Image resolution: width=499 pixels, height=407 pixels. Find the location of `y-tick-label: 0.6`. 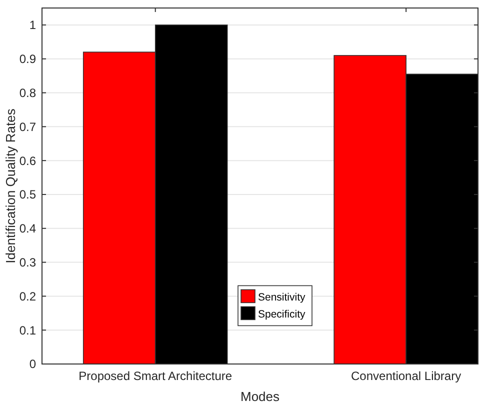

y-tick-label: 0.6 is located at coordinates (27, 161).